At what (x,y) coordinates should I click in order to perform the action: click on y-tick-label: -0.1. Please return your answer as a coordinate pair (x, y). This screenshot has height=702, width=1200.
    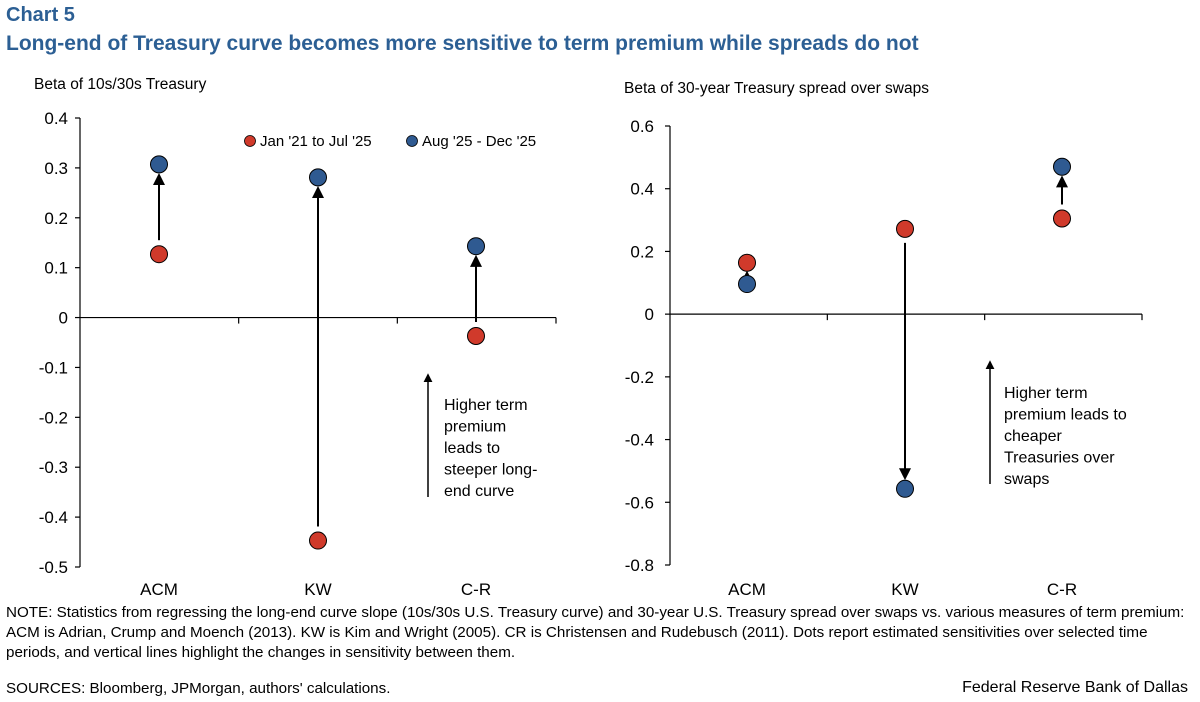
    Looking at the image, I should click on (53, 367).